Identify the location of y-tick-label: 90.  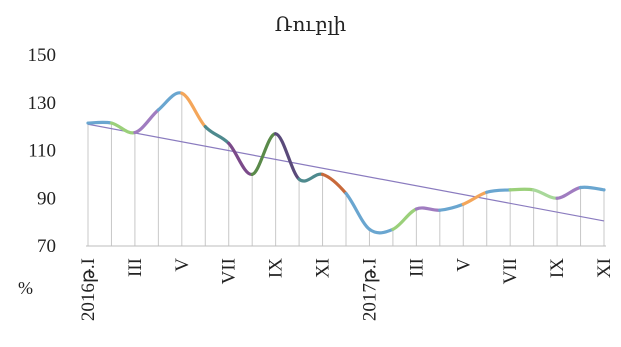
(46, 198).